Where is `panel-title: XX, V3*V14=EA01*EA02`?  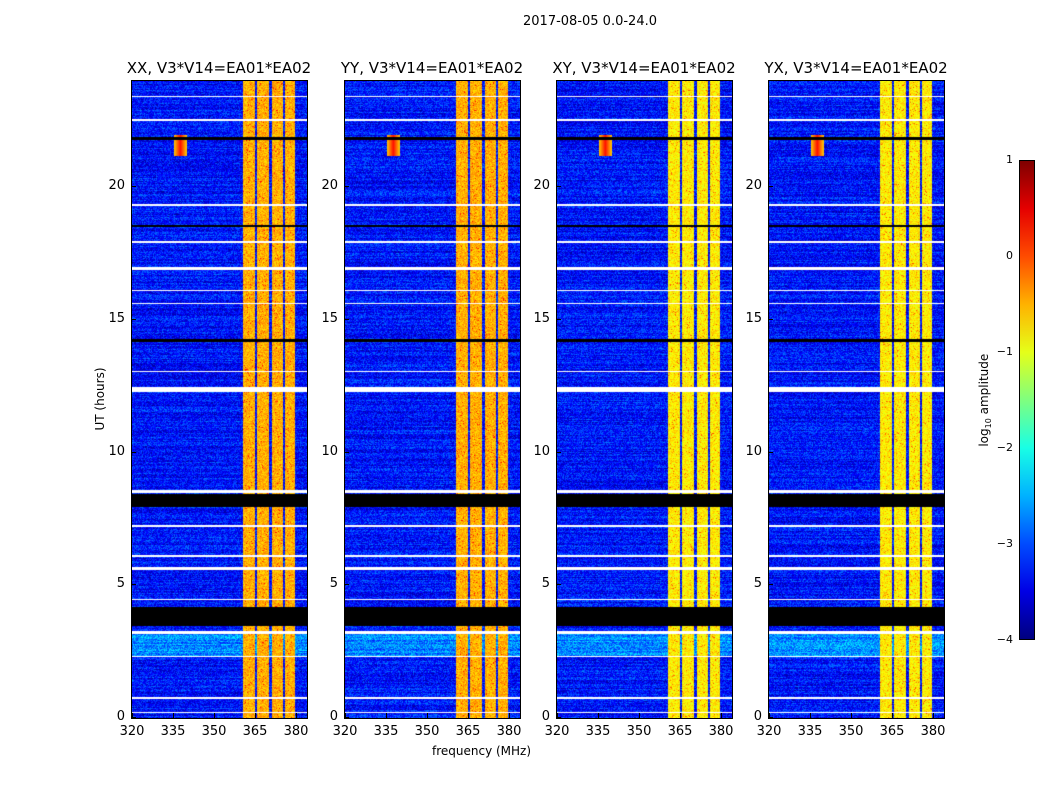
panel-title: XX, V3*V14=EA01*EA02 is located at coordinates (219, 68).